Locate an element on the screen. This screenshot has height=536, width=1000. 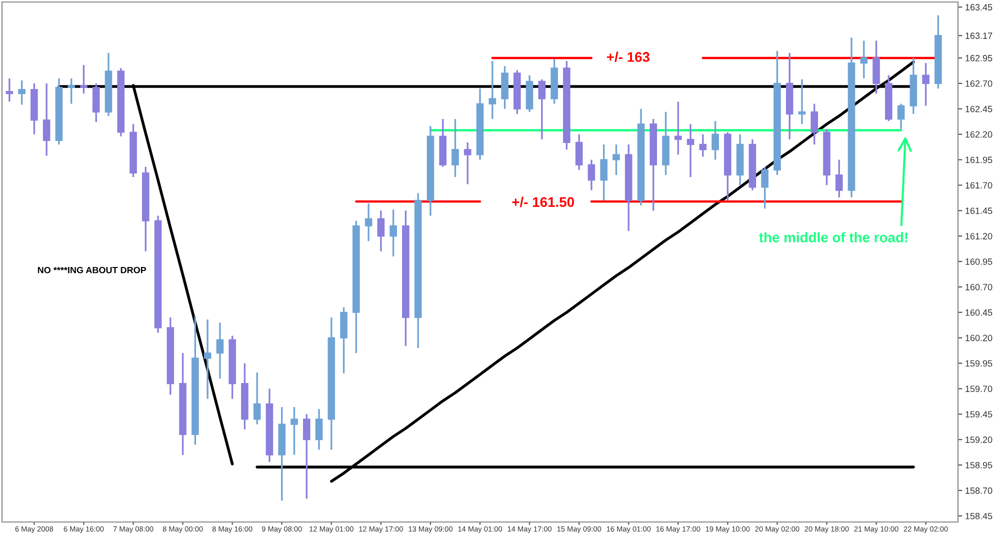
y-tick-label: 160.70 is located at coordinates (979, 287).